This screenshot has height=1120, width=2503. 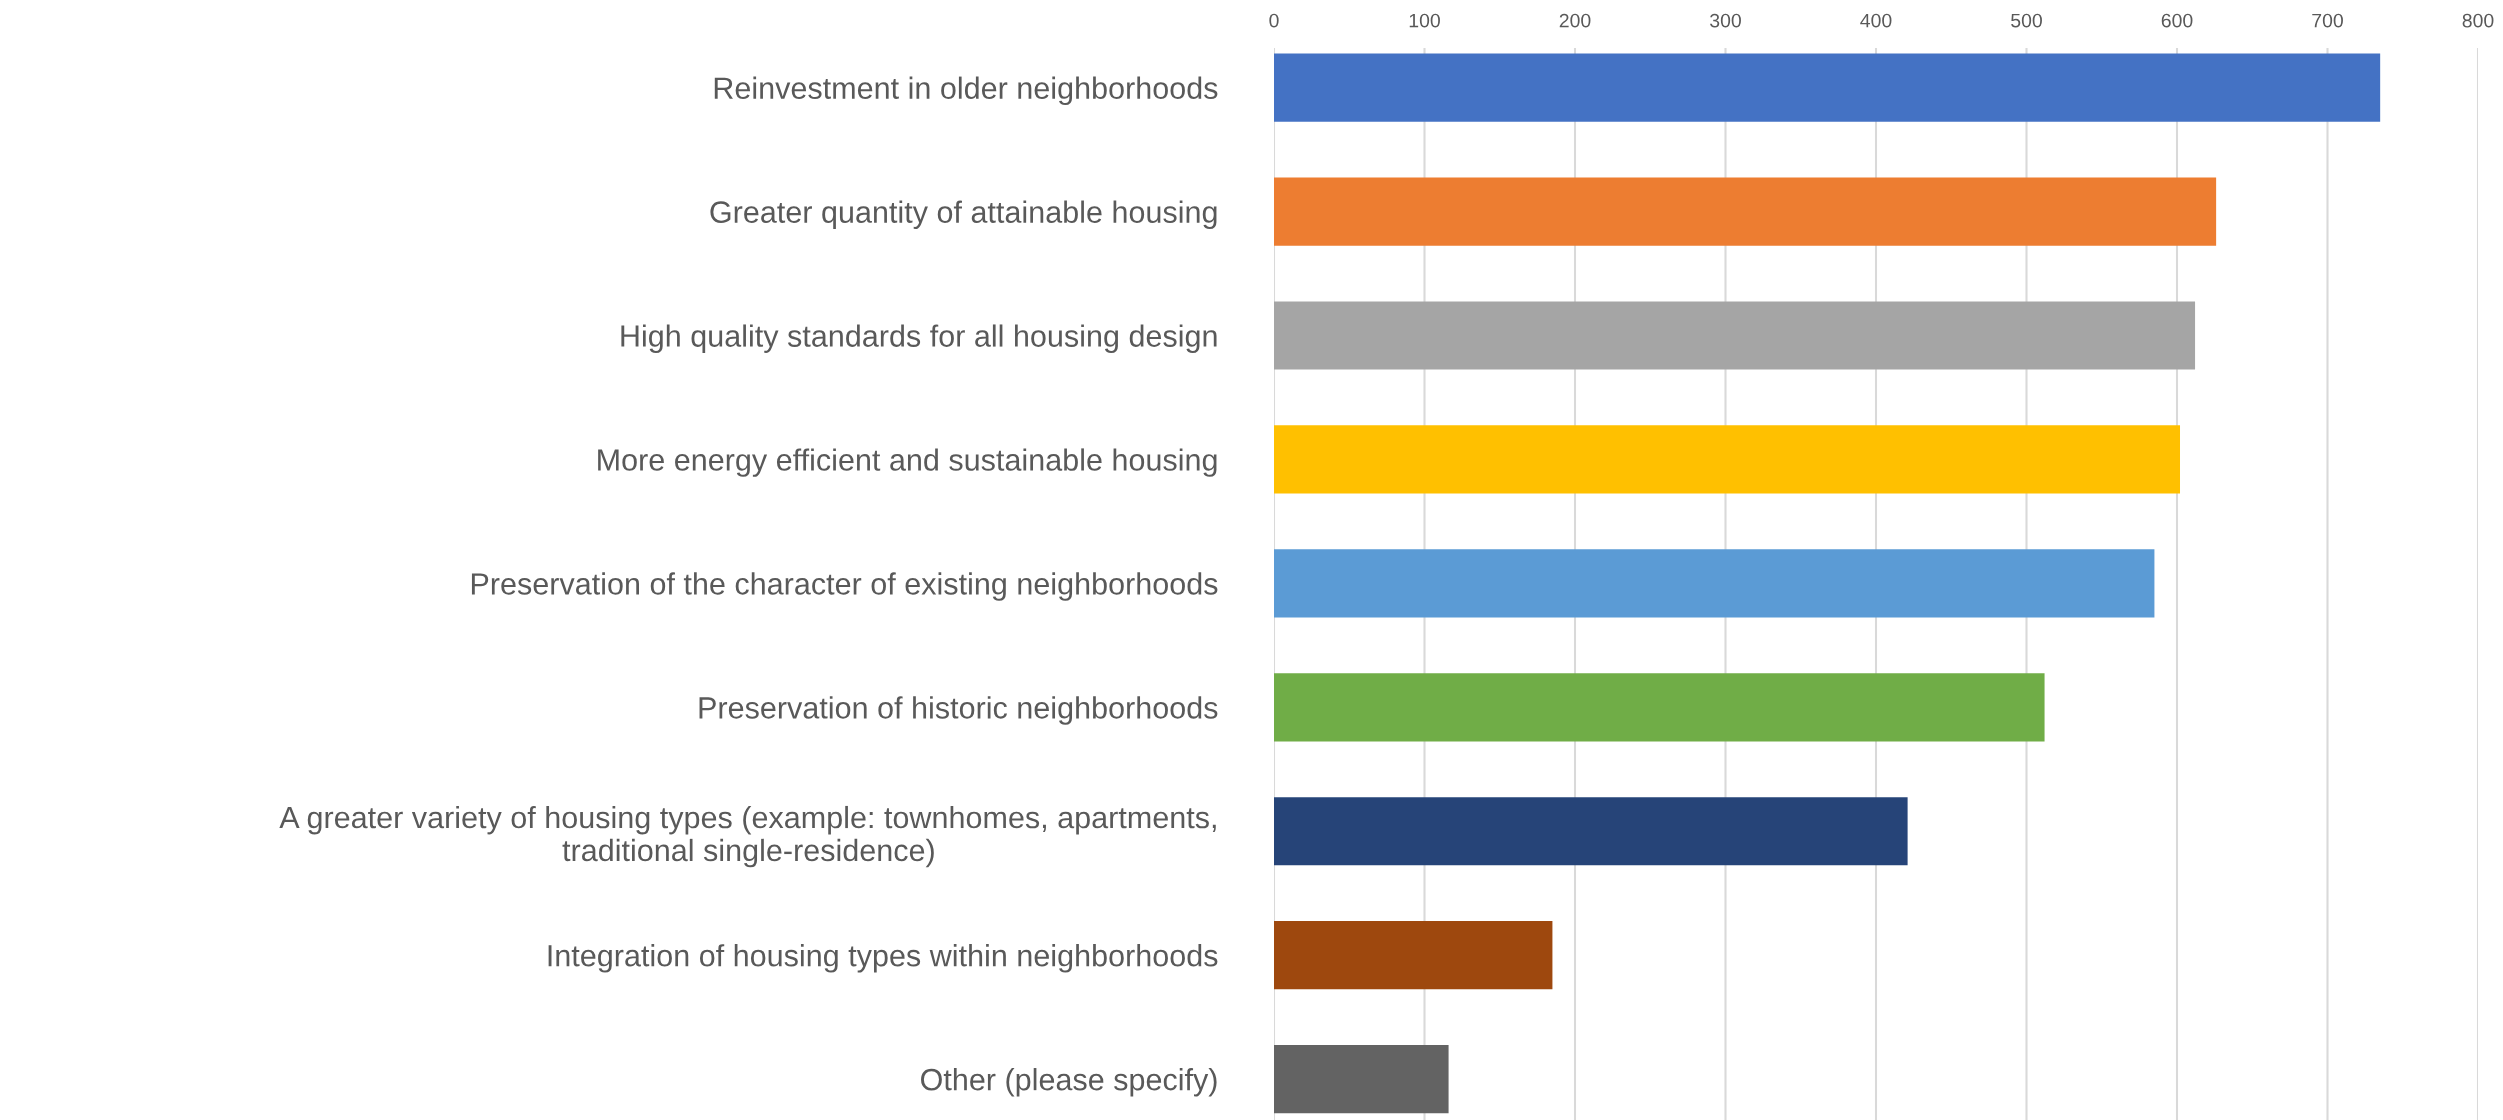 What do you see at coordinates (2026, 20) in the screenshot?
I see `x-tick-label: 500` at bounding box center [2026, 20].